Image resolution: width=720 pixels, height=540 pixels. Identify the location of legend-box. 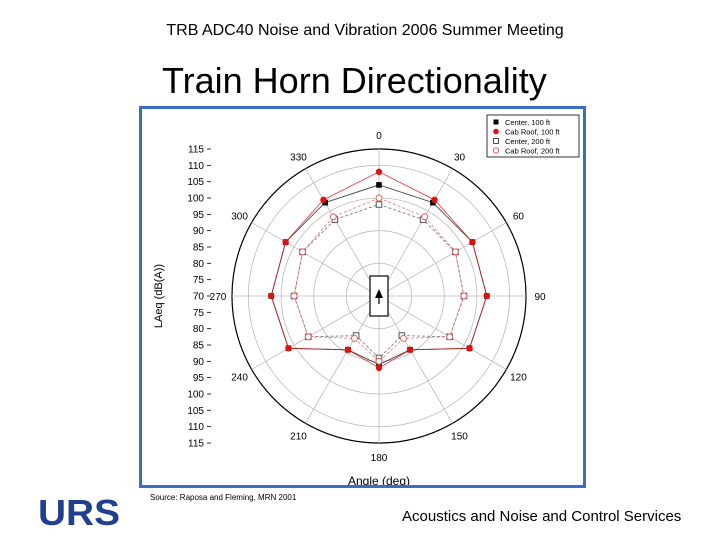
(533, 136).